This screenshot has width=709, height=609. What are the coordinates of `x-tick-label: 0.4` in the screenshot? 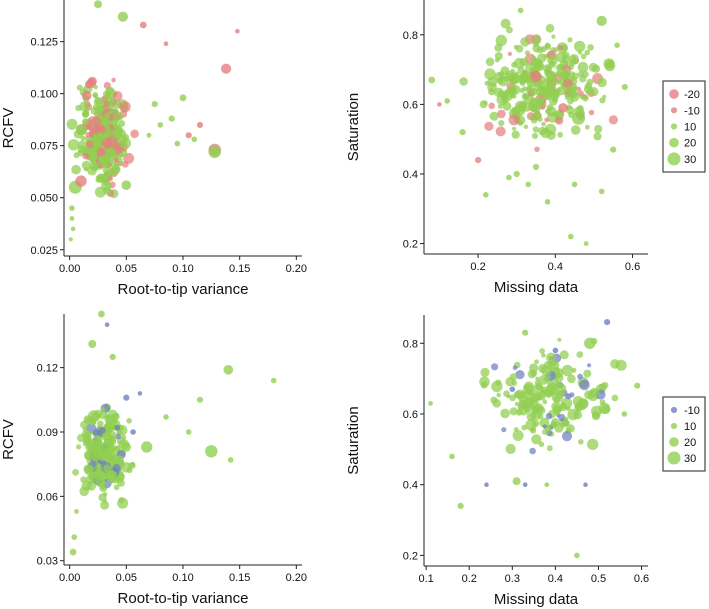 It's located at (555, 267).